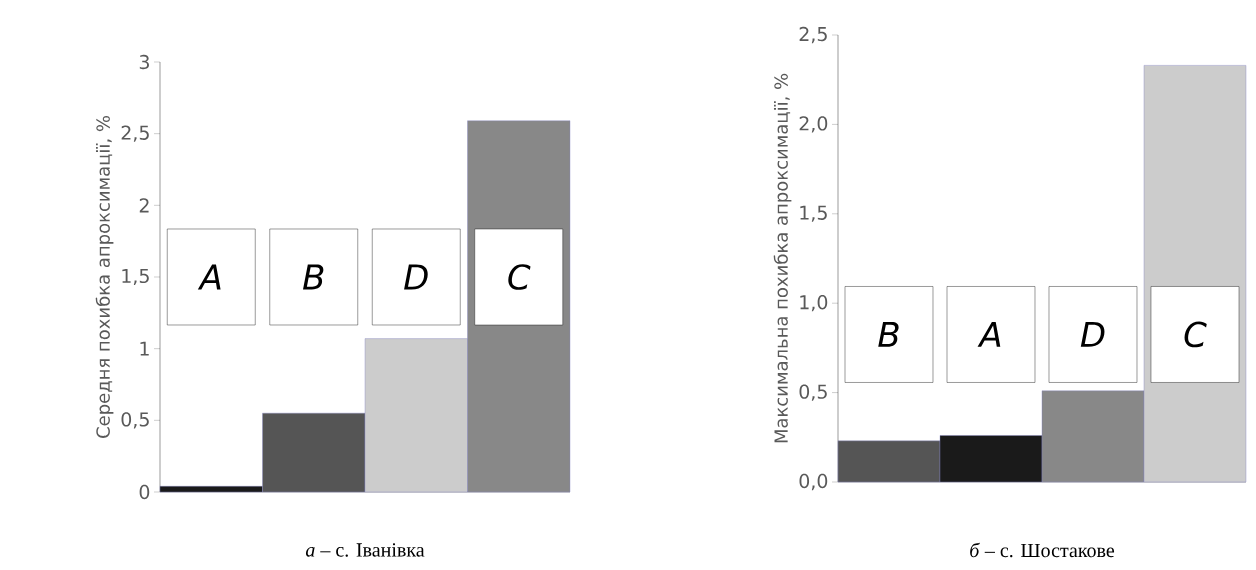 This screenshot has width=1256, height=570. Describe the element at coordinates (813, 482) in the screenshot. I see `y-tick-label: 0,0` at that location.